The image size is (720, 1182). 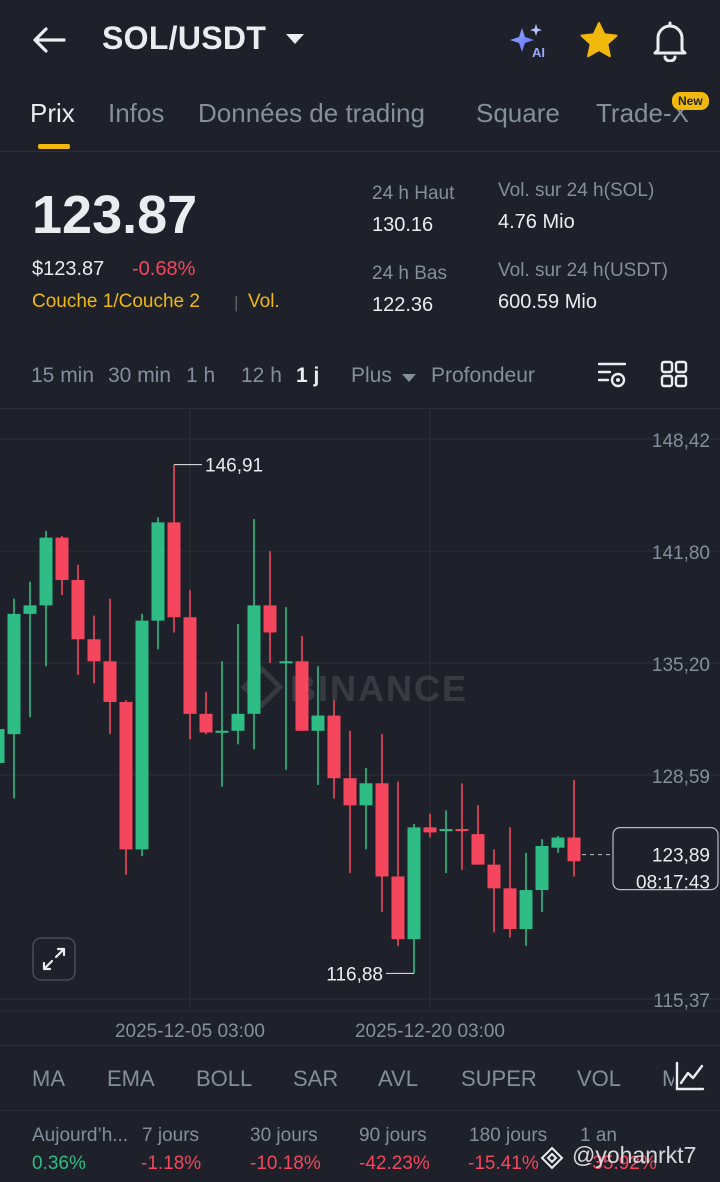 I want to click on low-24h-value: 122.36, so click(x=403, y=305).